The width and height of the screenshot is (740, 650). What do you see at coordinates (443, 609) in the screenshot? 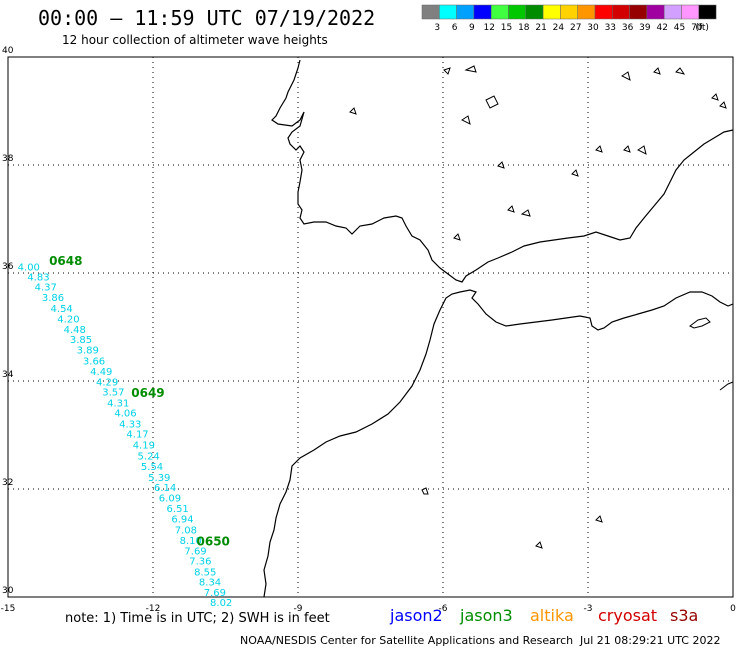
I see `longitude-tick-label: -6` at bounding box center [443, 609].